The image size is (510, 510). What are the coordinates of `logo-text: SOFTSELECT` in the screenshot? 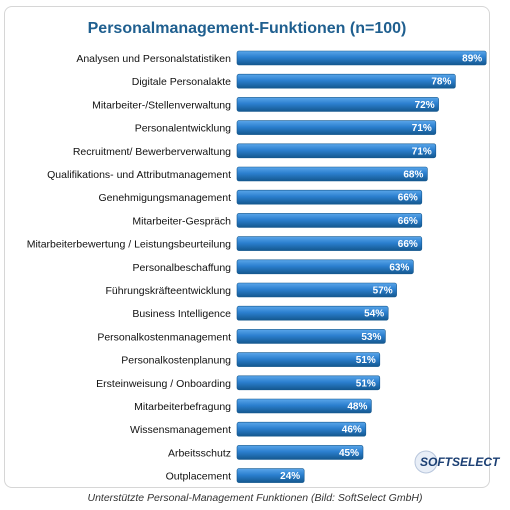 It's located at (460, 462).